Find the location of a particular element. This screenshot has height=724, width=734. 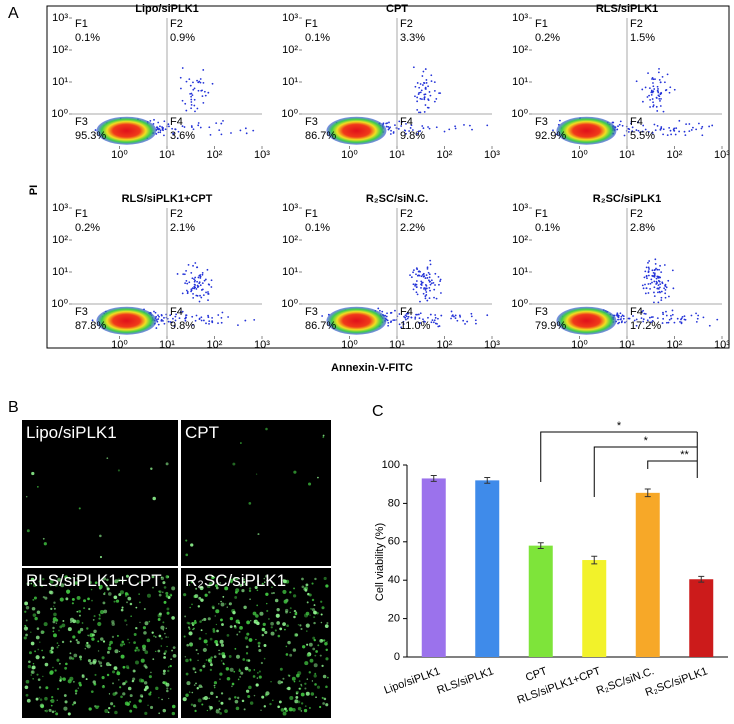

y-tick-label: 10² is located at coordinates (60, 50).